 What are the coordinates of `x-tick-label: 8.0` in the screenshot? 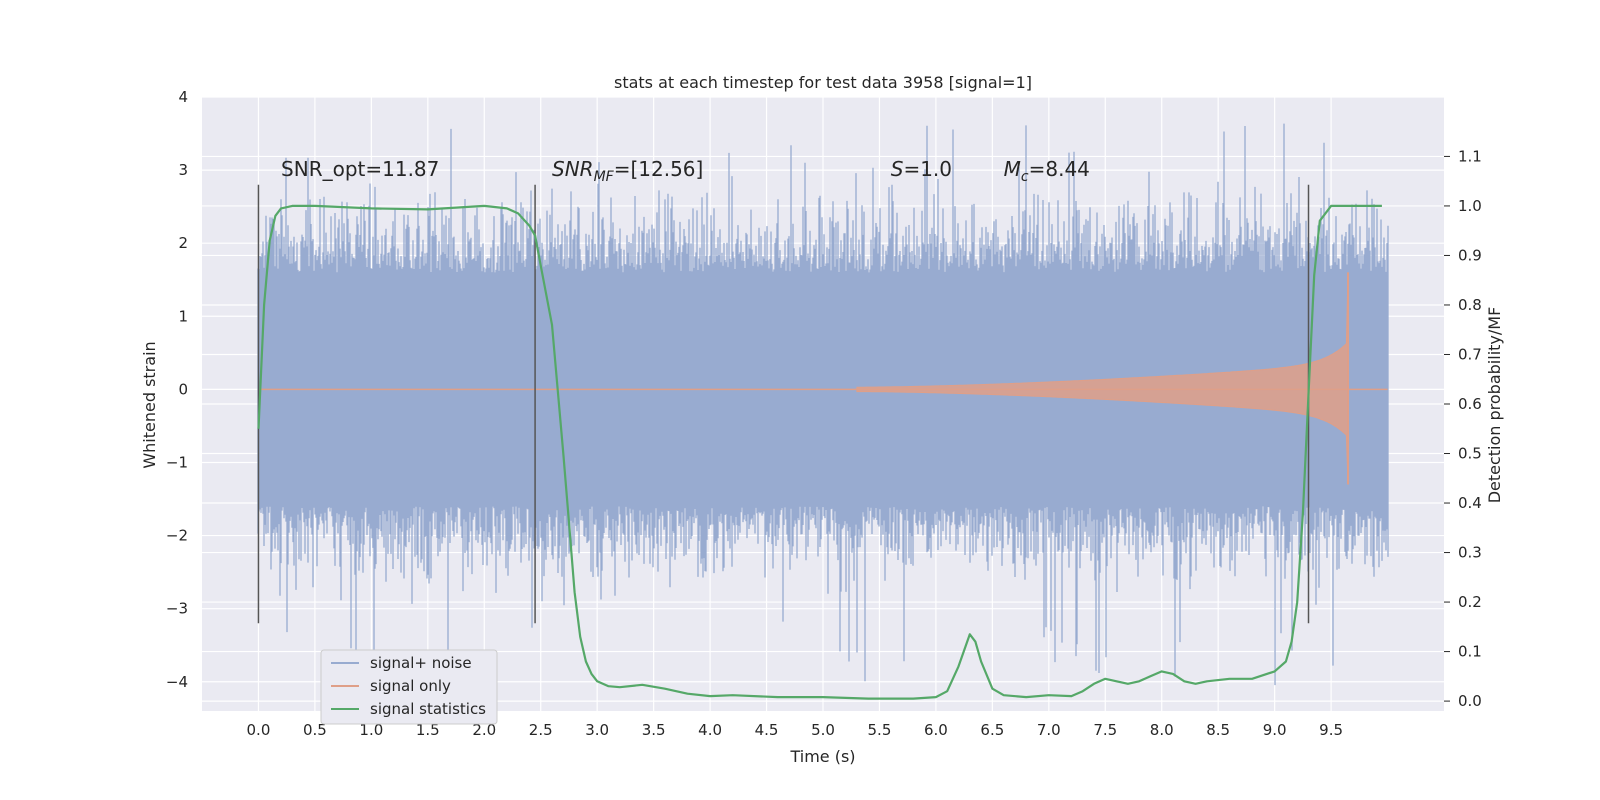 It's located at (1162, 730).